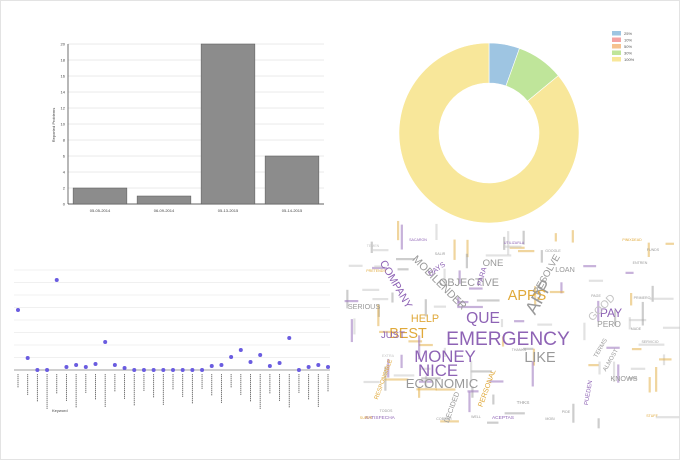 This screenshot has height=460, width=680. What do you see at coordinates (438, 370) in the screenshot?
I see `word-cloud-word: NICE` at bounding box center [438, 370].